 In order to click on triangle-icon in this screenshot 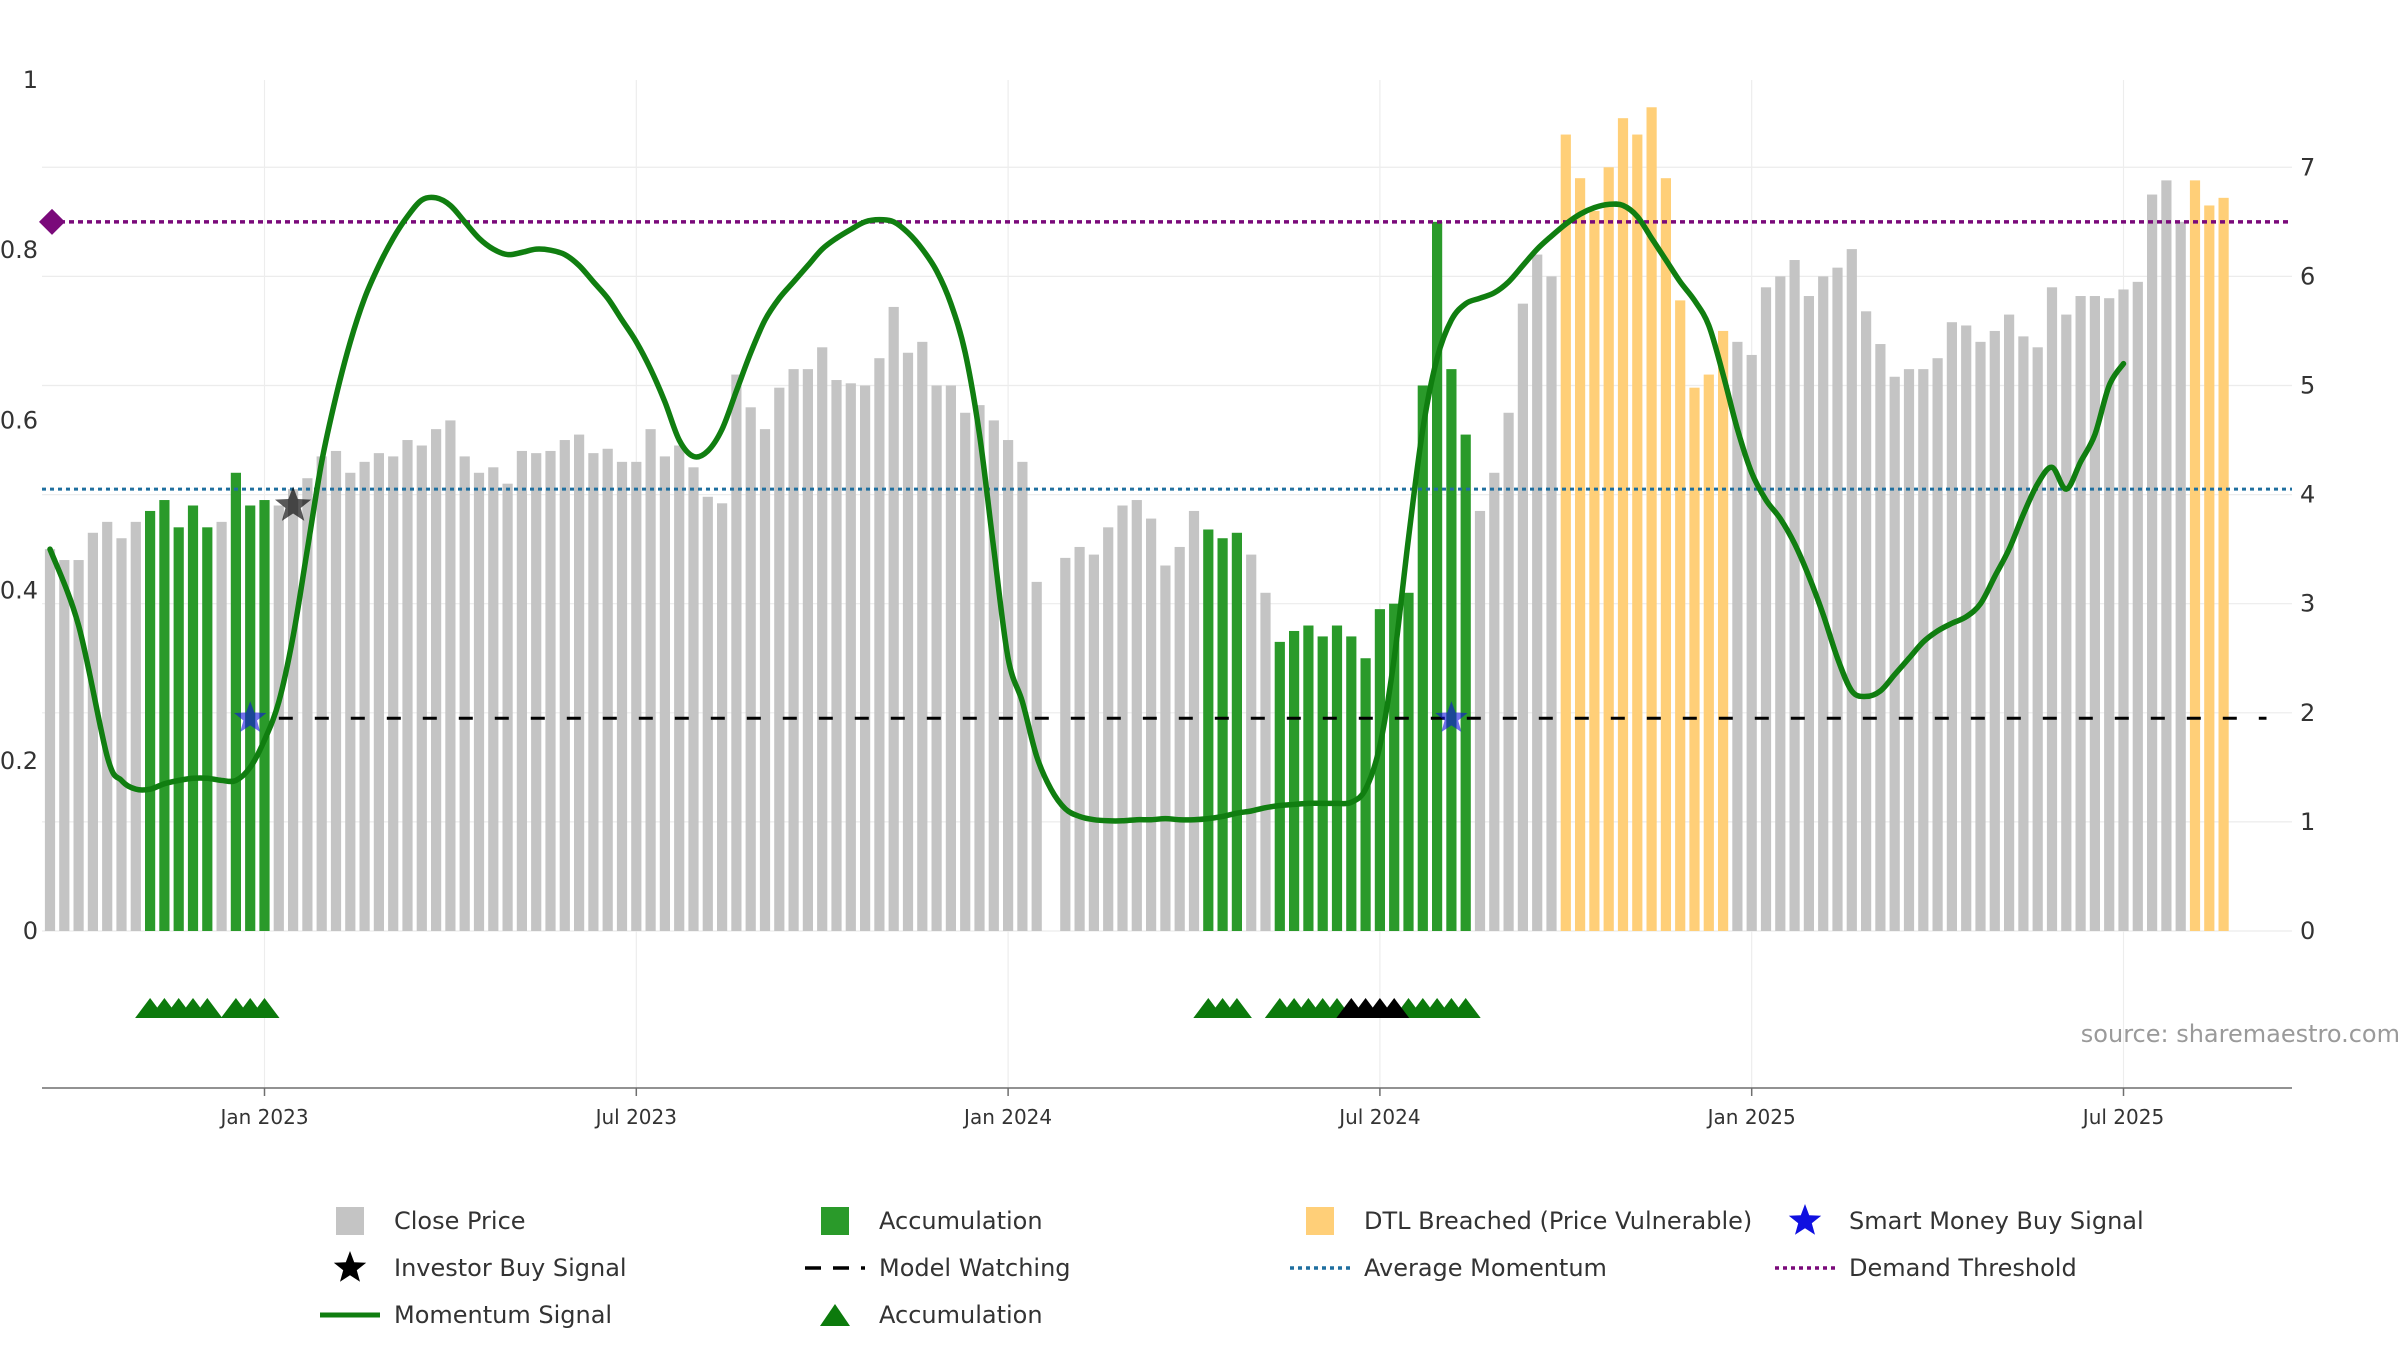, I will do `click(835, 1315)`.